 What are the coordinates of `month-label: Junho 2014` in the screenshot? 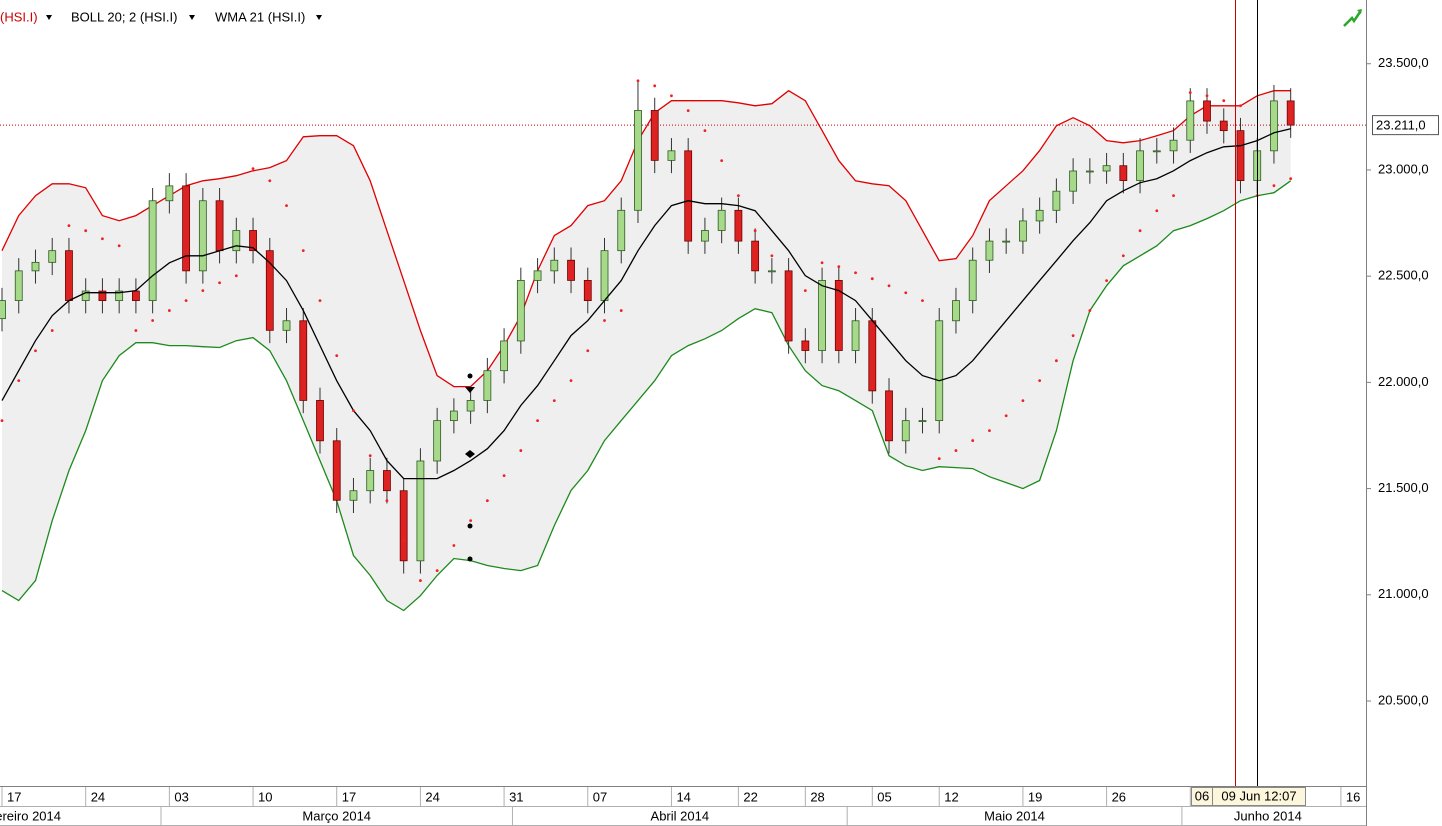 It's located at (1268, 815).